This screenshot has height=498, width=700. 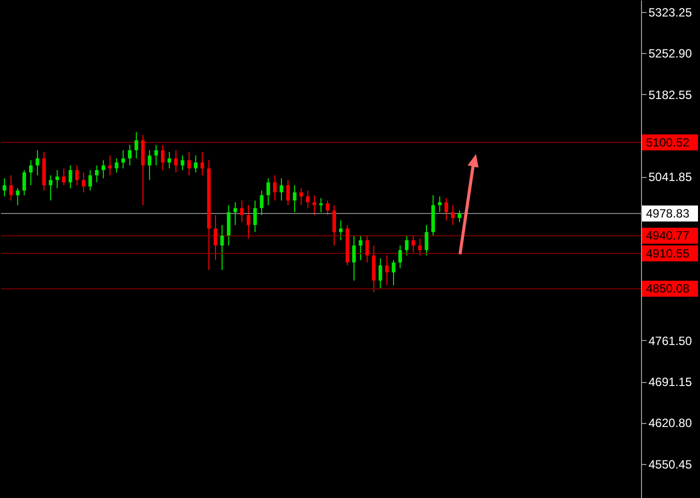 I want to click on y-tick-label: 4761.50, so click(x=670, y=341).